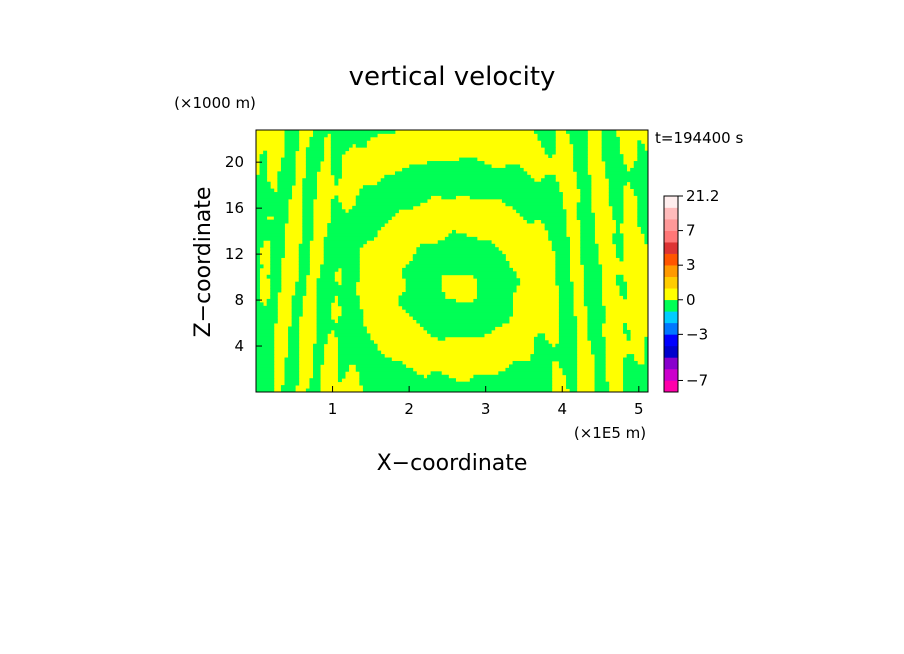  What do you see at coordinates (697, 380) in the screenshot?
I see `colorbar-label-5: −7` at bounding box center [697, 380].